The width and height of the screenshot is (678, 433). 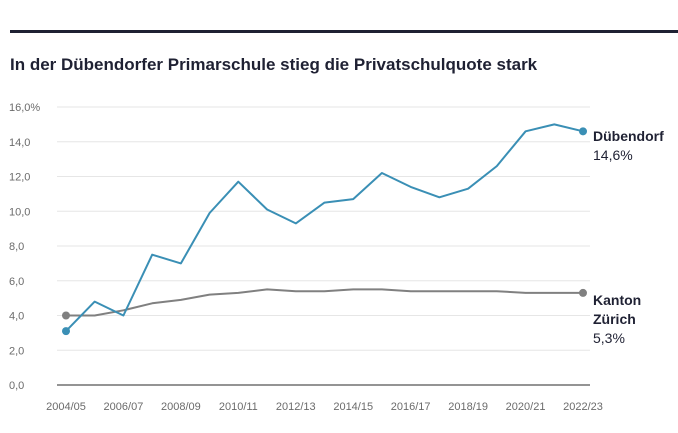 I want to click on y-tick-label: 4,0, so click(x=16, y=317).